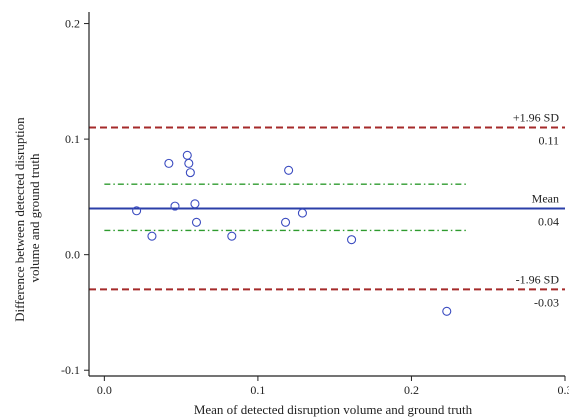 This screenshot has width=569, height=420. Describe the element at coordinates (34, 217) in the screenshot. I see `y-axis-title-line-2: volume and ground truth` at that location.